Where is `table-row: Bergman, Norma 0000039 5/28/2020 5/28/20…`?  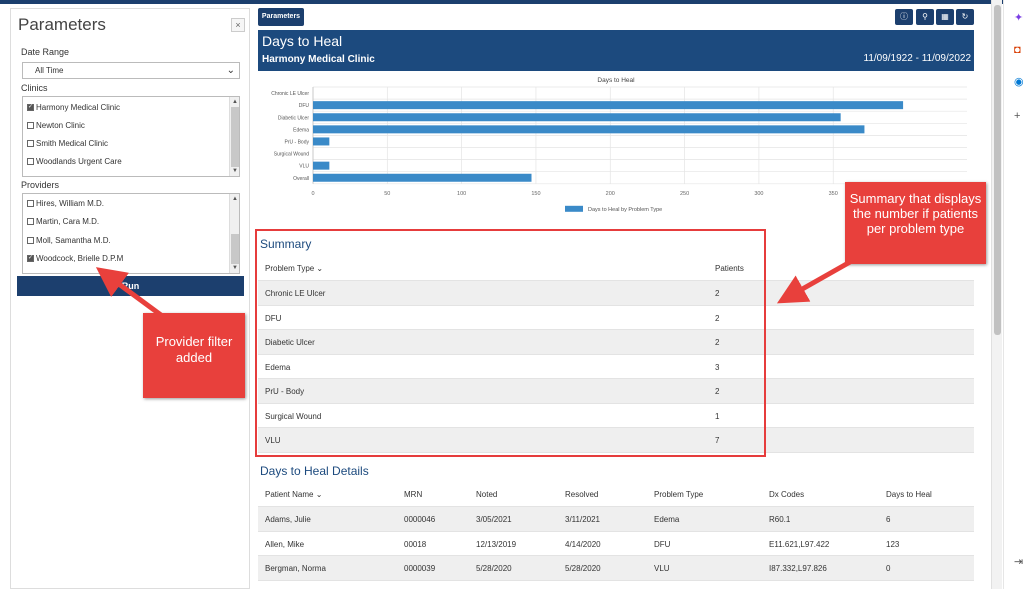 table-row: Bergman, Norma 0000039 5/28/2020 5/28/20… is located at coordinates (616, 568).